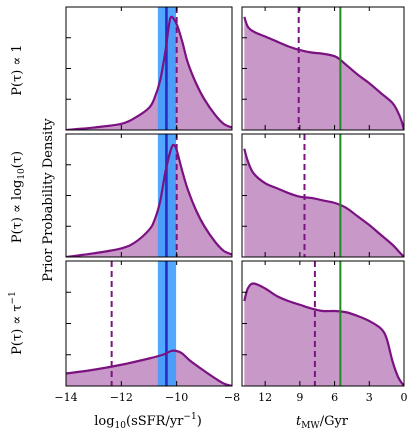 The image size is (415, 434). Describe the element at coordinates (369, 397) in the screenshot. I see `panel-tmw-3-xtick-label-4: 3` at that location.